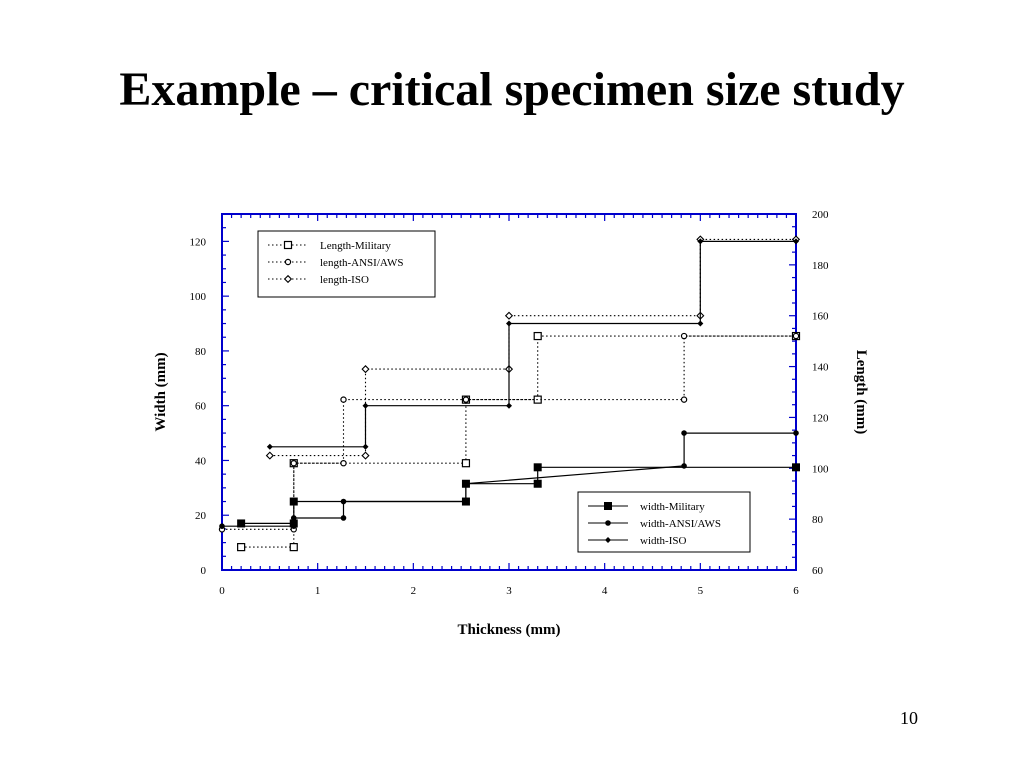 This screenshot has width=1024, height=768. I want to click on legend-label: Length-Military, so click(355, 246).